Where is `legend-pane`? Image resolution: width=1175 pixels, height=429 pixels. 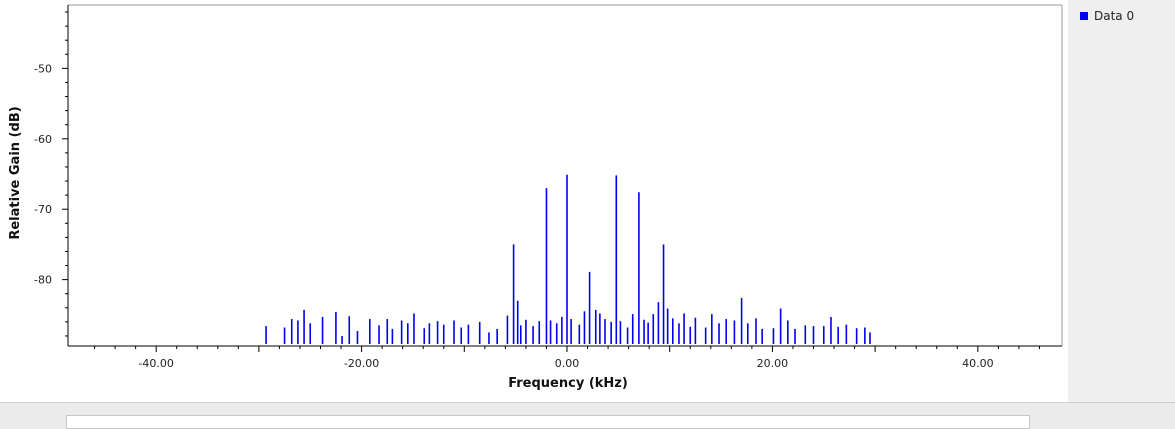
legend-pane is located at coordinates (1121, 201).